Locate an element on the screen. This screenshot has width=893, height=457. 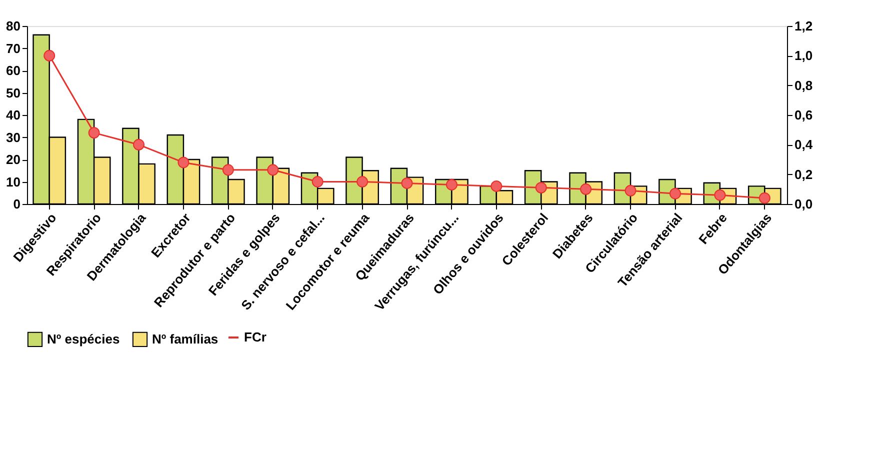
y-tick-label: 20 is located at coordinates (13, 159).